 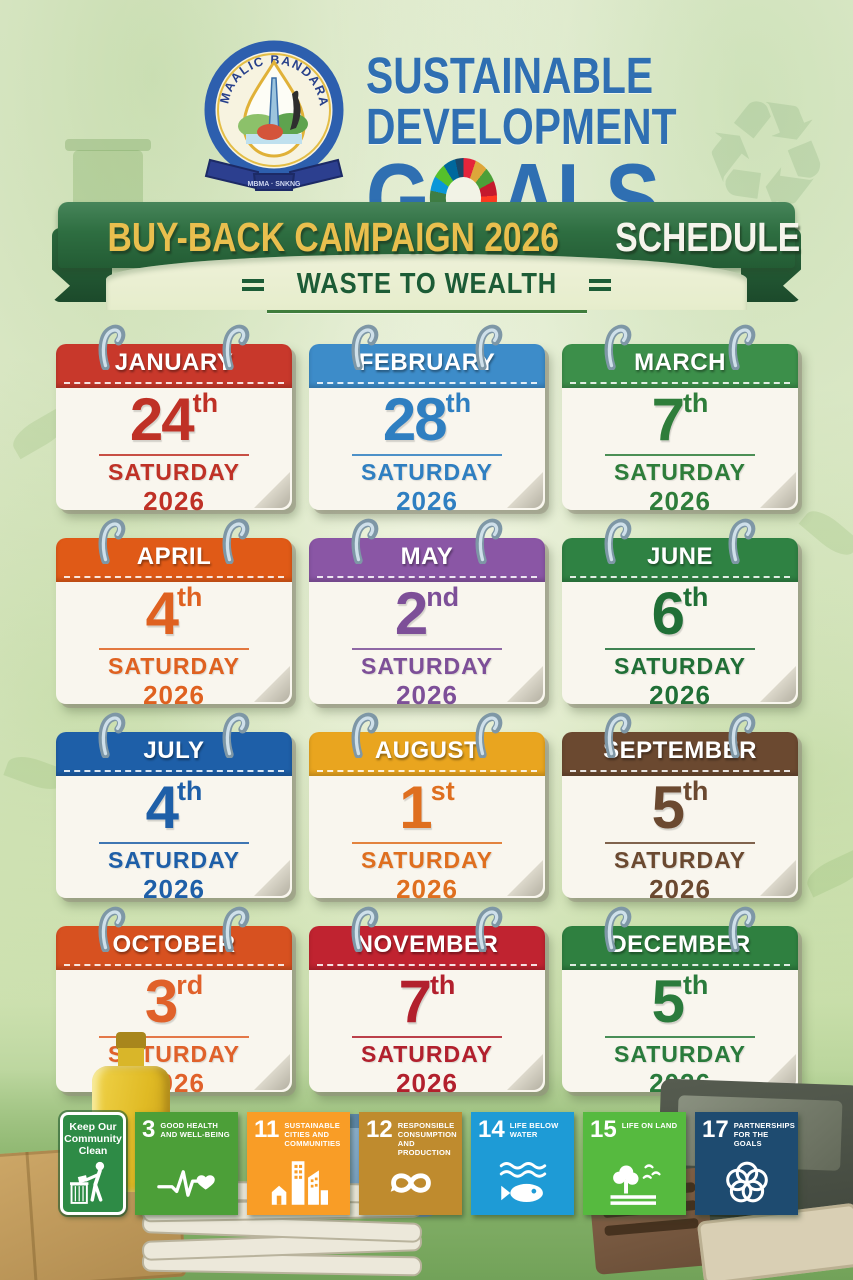 I want to click on sdg-number: 12, so click(x=379, y=1129).